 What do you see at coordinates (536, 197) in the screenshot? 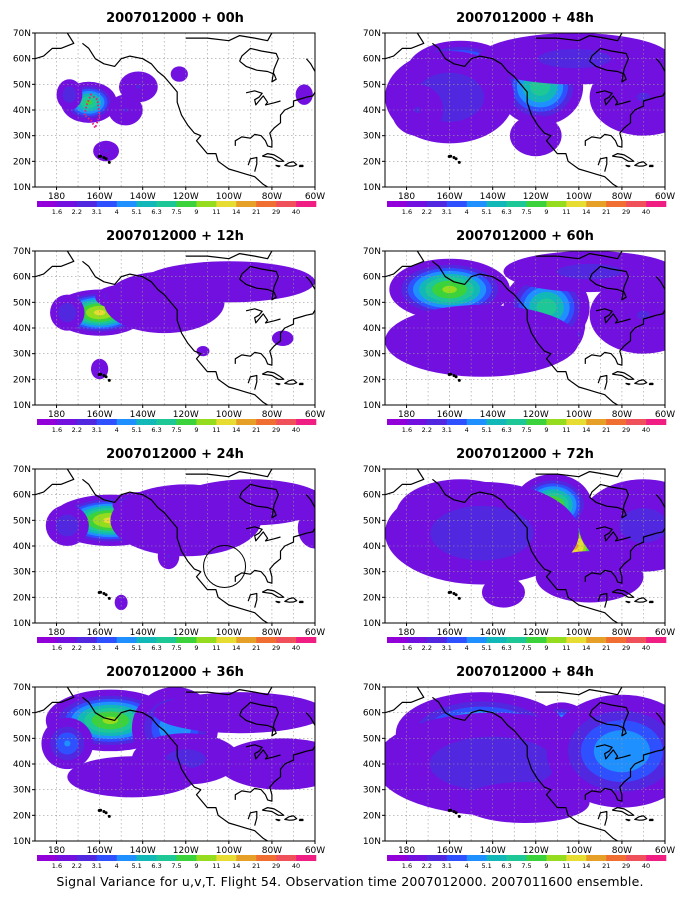
I see `lon-tick-label: 120W` at bounding box center [536, 197].